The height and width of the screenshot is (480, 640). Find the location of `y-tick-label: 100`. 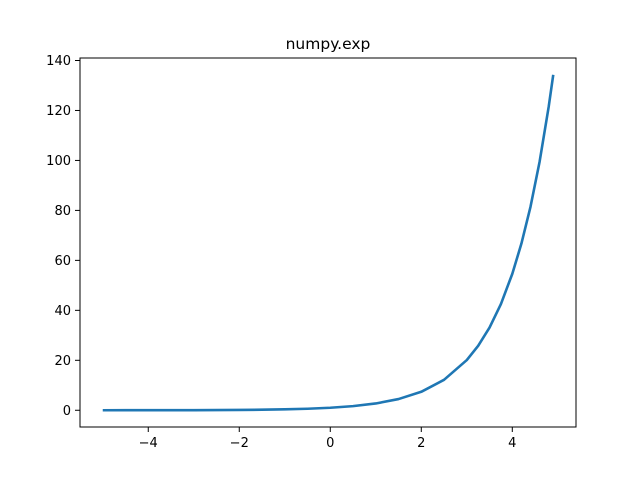

y-tick-label: 100 is located at coordinates (58, 161).